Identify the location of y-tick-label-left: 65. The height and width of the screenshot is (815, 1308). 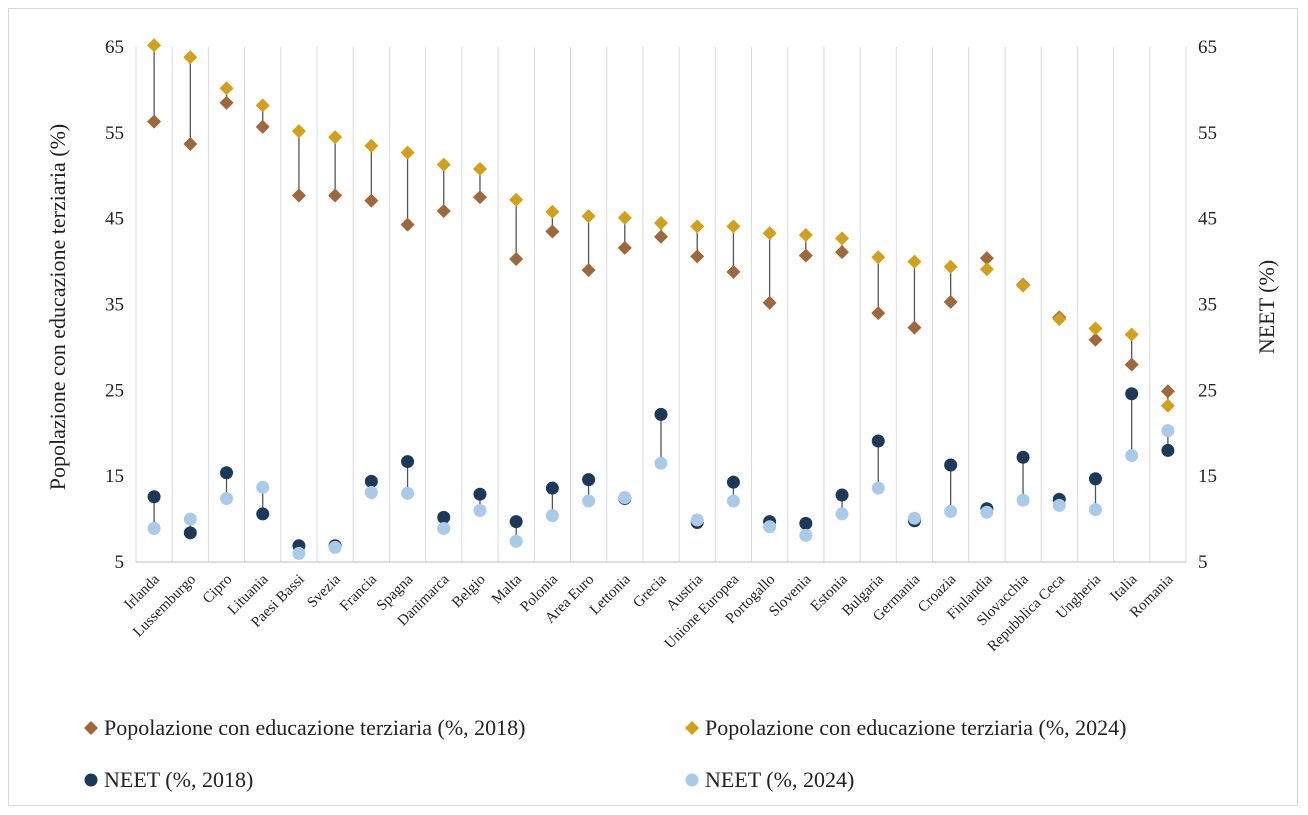
(114, 47).